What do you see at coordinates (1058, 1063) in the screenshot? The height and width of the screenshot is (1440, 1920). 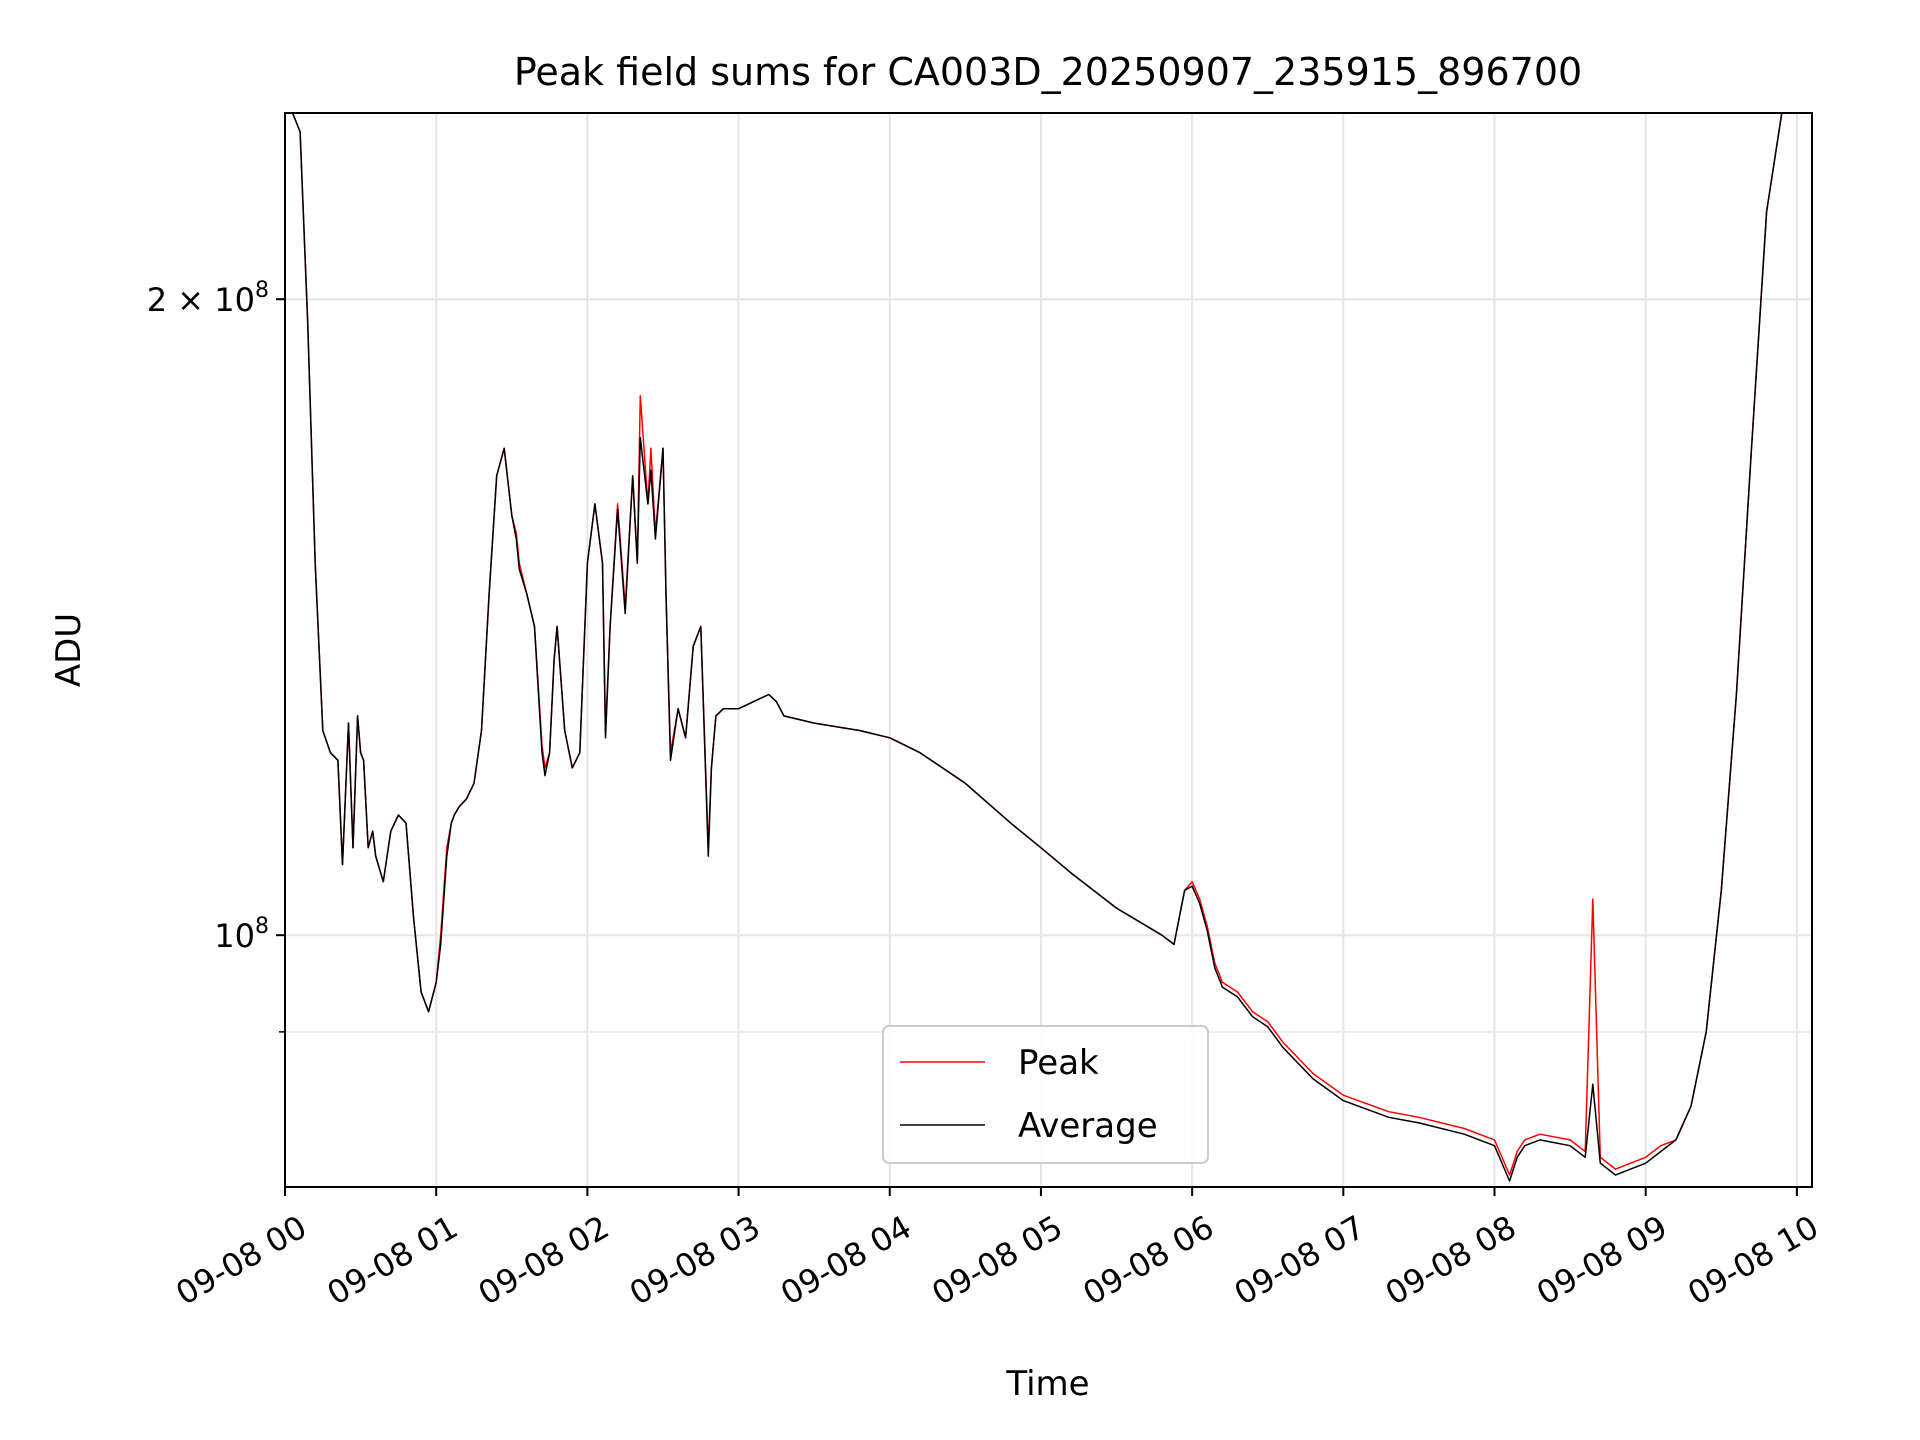 I see `legend-label-peak: Peak` at bounding box center [1058, 1063].